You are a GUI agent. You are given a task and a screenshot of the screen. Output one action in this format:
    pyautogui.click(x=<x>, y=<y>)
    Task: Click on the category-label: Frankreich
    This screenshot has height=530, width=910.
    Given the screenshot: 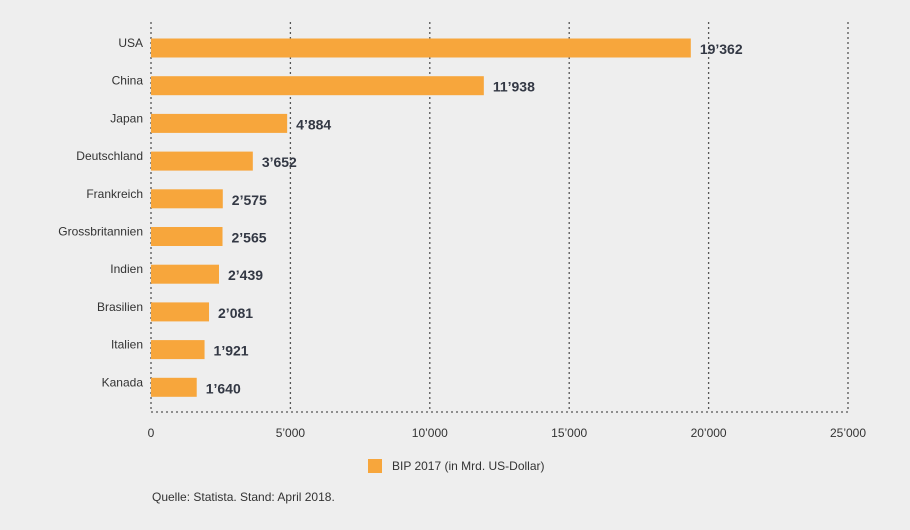 What is the action you would take?
    pyautogui.click(x=114, y=194)
    